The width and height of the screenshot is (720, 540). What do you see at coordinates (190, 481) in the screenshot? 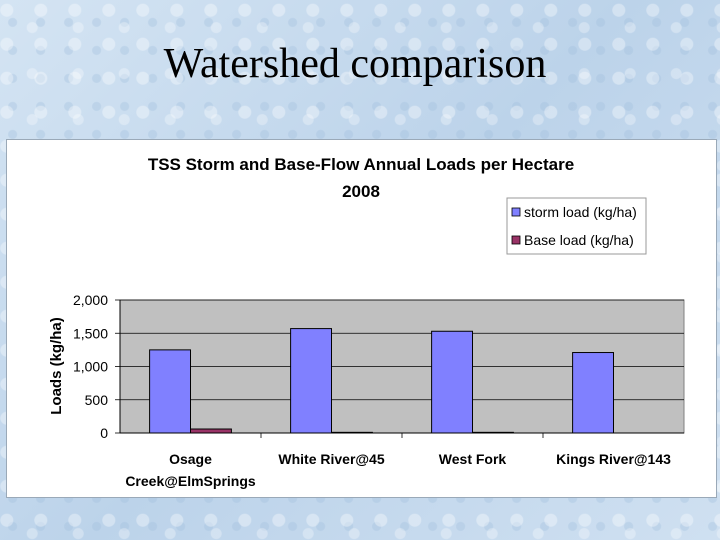
I see `x-category-label-line2: Creek@ElmSprings` at bounding box center [190, 481].